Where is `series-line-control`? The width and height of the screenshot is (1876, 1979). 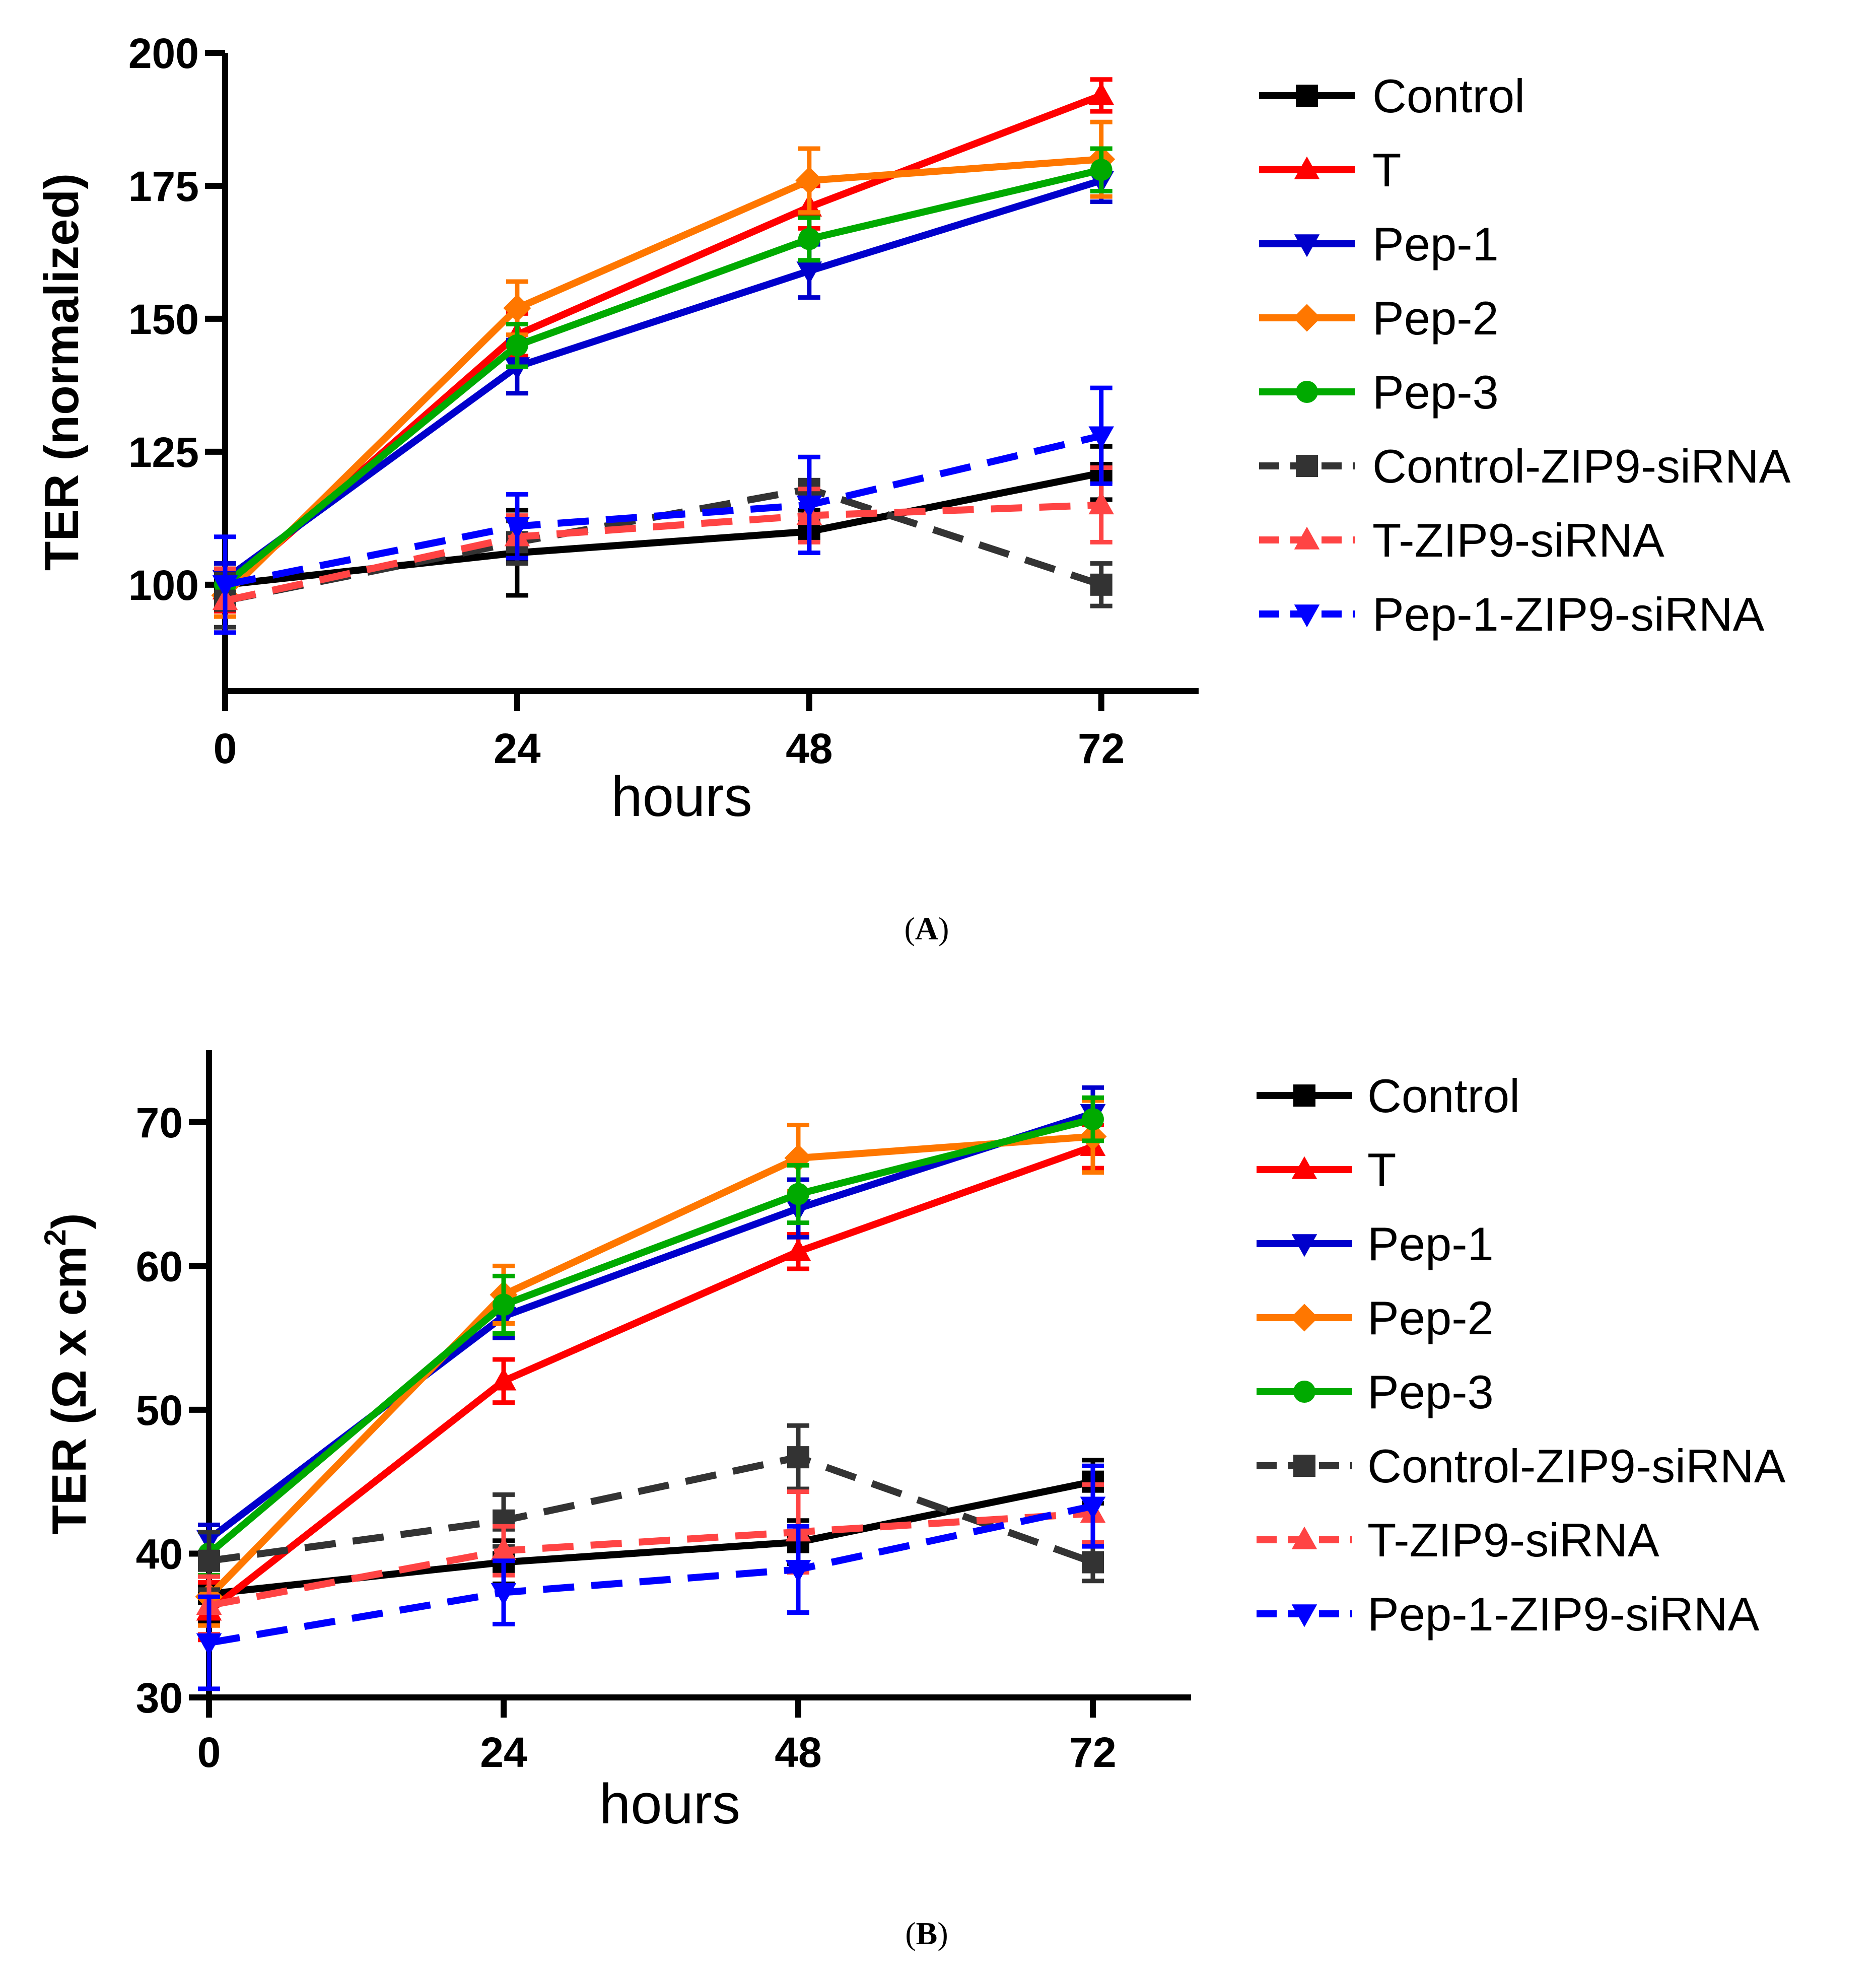
series-line-control is located at coordinates (651, 1538).